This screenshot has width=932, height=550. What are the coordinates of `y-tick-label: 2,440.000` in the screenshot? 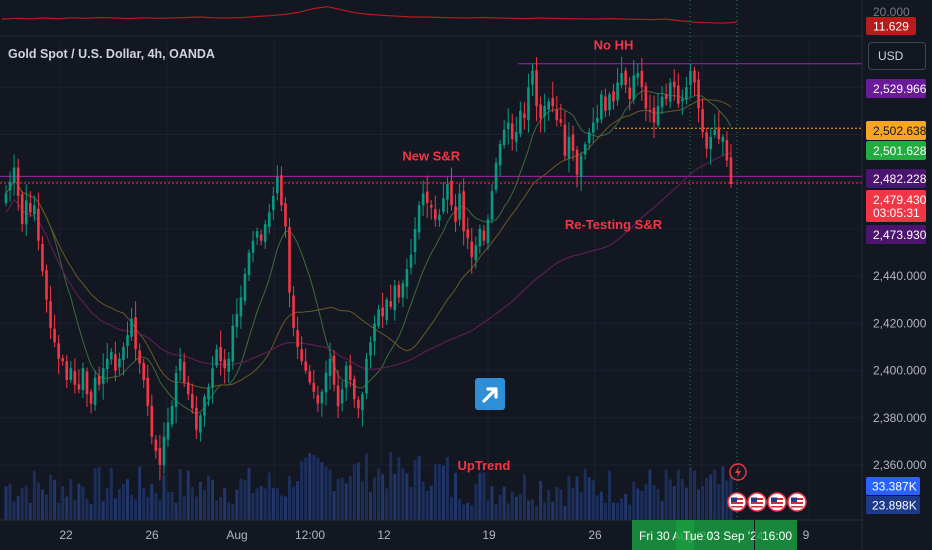 It's located at (900, 276).